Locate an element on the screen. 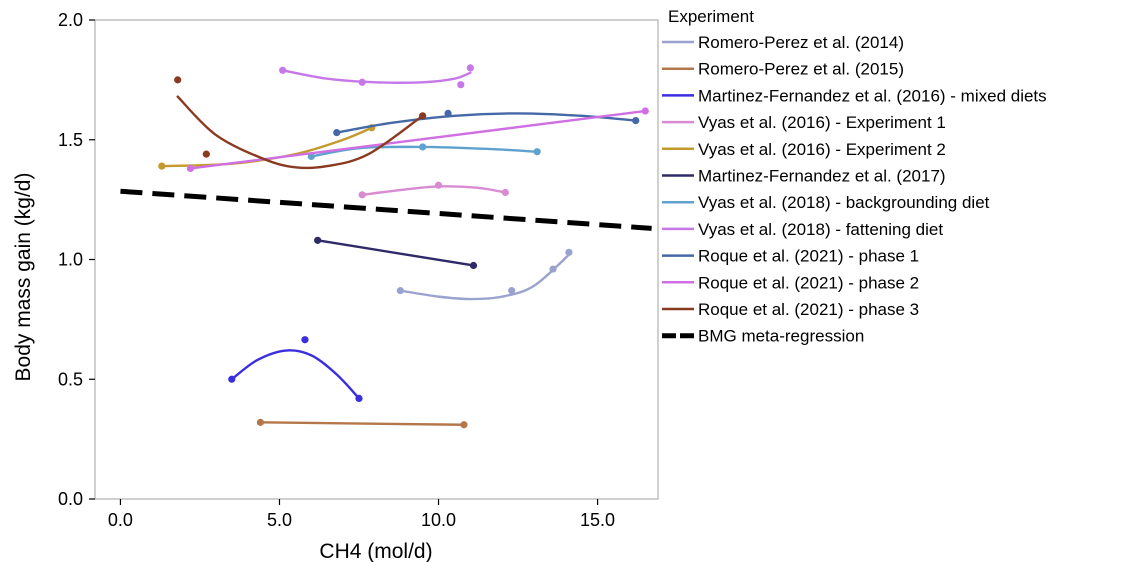 This screenshot has width=1131, height=562. y-tick-label: 1.5 is located at coordinates (70, 140).